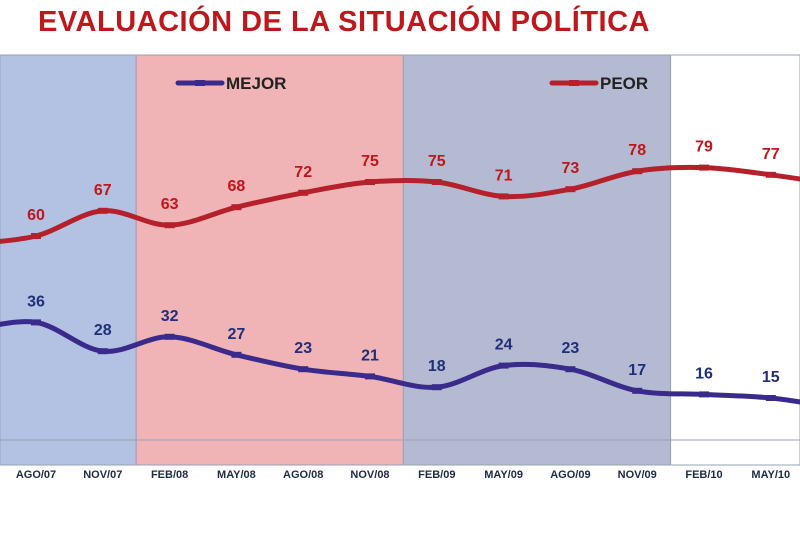  What do you see at coordinates (624, 83) in the screenshot?
I see `legend-label-peor: PEOR` at bounding box center [624, 83].